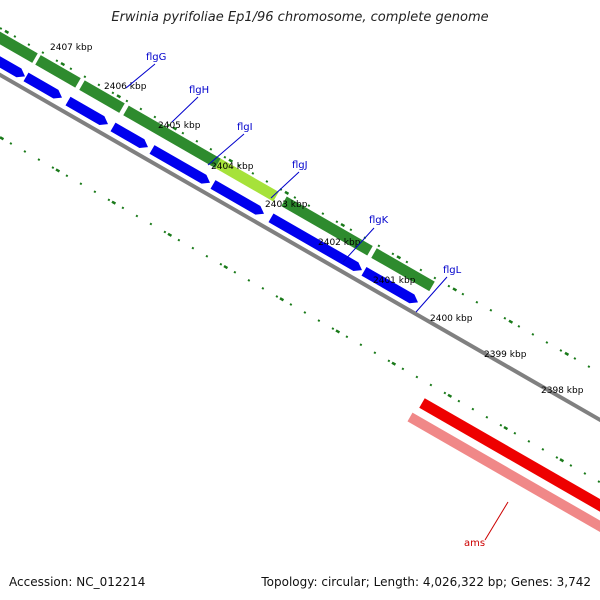  What do you see at coordinates (300, 165) in the screenshot?
I see `gene-label-flgj: flgJ` at bounding box center [300, 165].